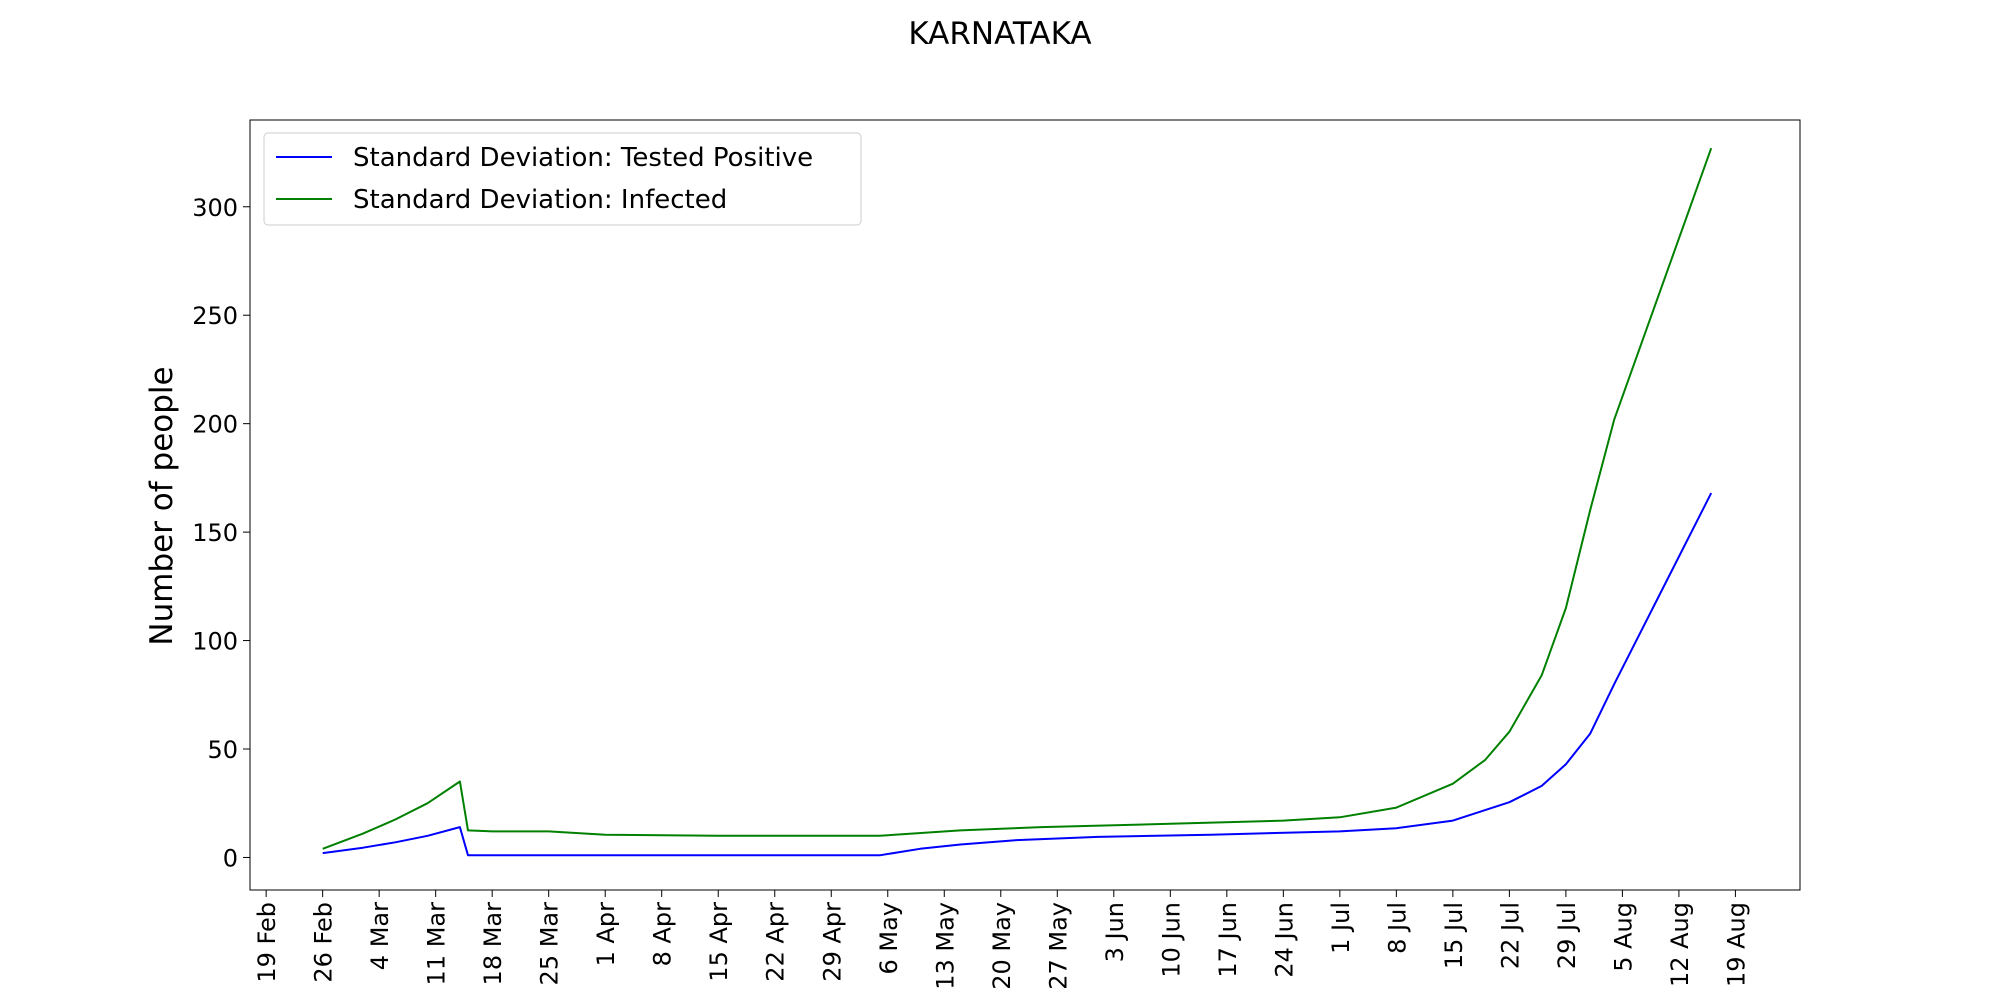 Image resolution: width=2000 pixels, height=1000 pixels. What do you see at coordinates (1736, 944) in the screenshot?
I see `x-tick-label: 19 Aug` at bounding box center [1736, 944].